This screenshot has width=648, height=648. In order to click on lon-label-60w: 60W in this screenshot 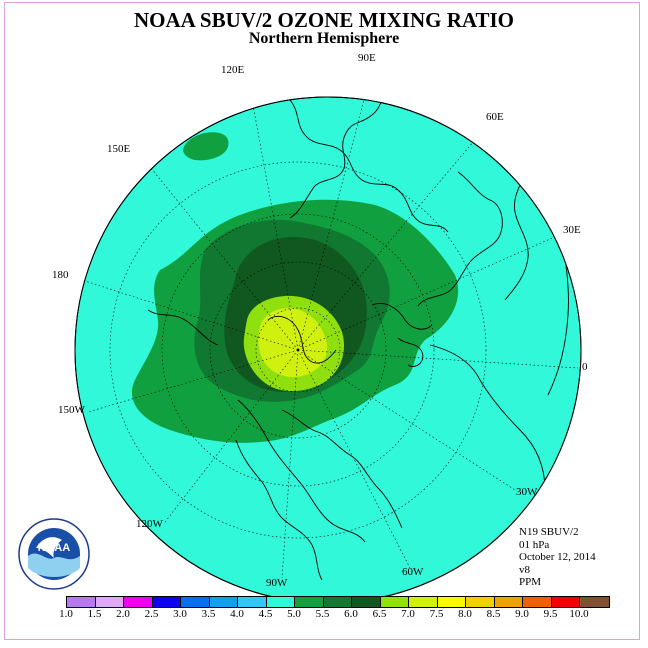, I will do `click(413, 572)`.